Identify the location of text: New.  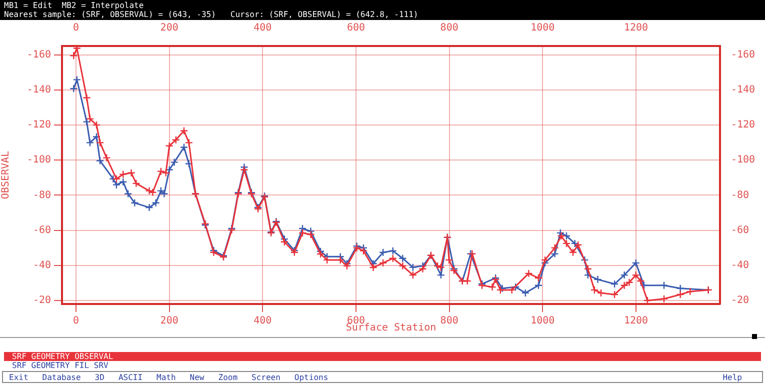
(197, 377).